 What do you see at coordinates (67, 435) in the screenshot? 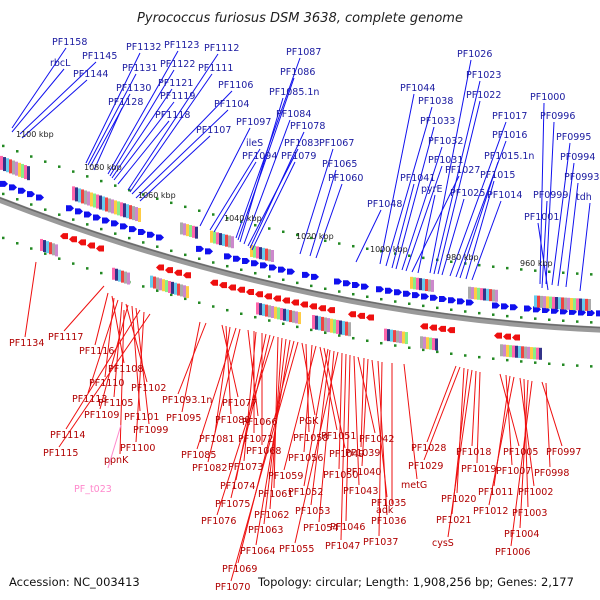
I see `gene-label-pf1114: PF1114` at bounding box center [67, 435].